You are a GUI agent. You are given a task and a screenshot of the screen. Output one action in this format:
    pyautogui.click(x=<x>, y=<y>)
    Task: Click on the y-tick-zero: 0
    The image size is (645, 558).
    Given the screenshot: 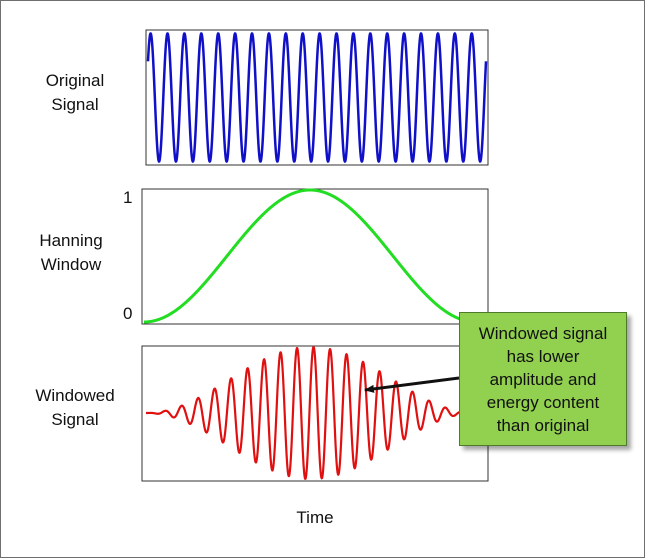 What is the action you would take?
    pyautogui.click(x=128, y=313)
    